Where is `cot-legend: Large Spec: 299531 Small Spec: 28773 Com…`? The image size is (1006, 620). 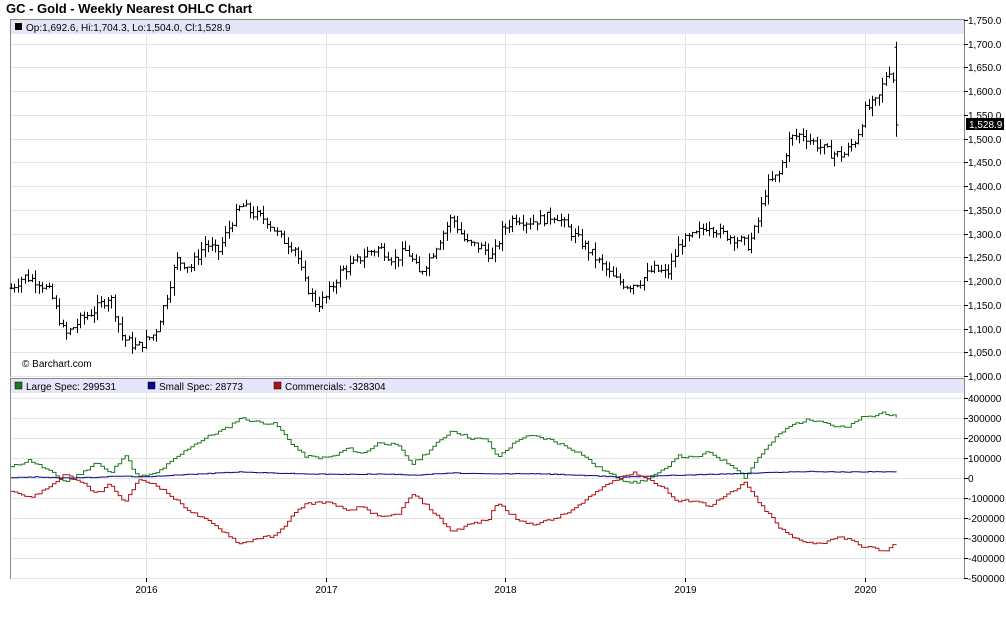 cot-legend: Large Spec: 299531 Small Spec: 28773 Com… is located at coordinates (200, 387).